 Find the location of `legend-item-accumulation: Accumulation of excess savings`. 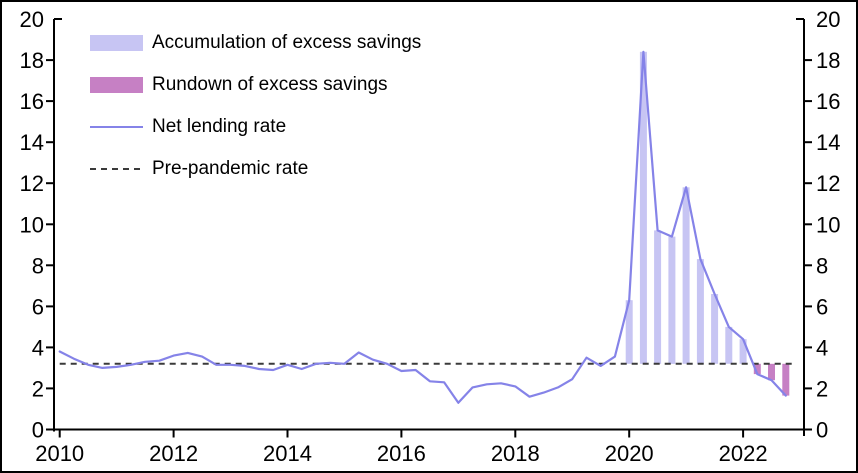

legend-item-accumulation: Accumulation of excess savings is located at coordinates (255, 43).